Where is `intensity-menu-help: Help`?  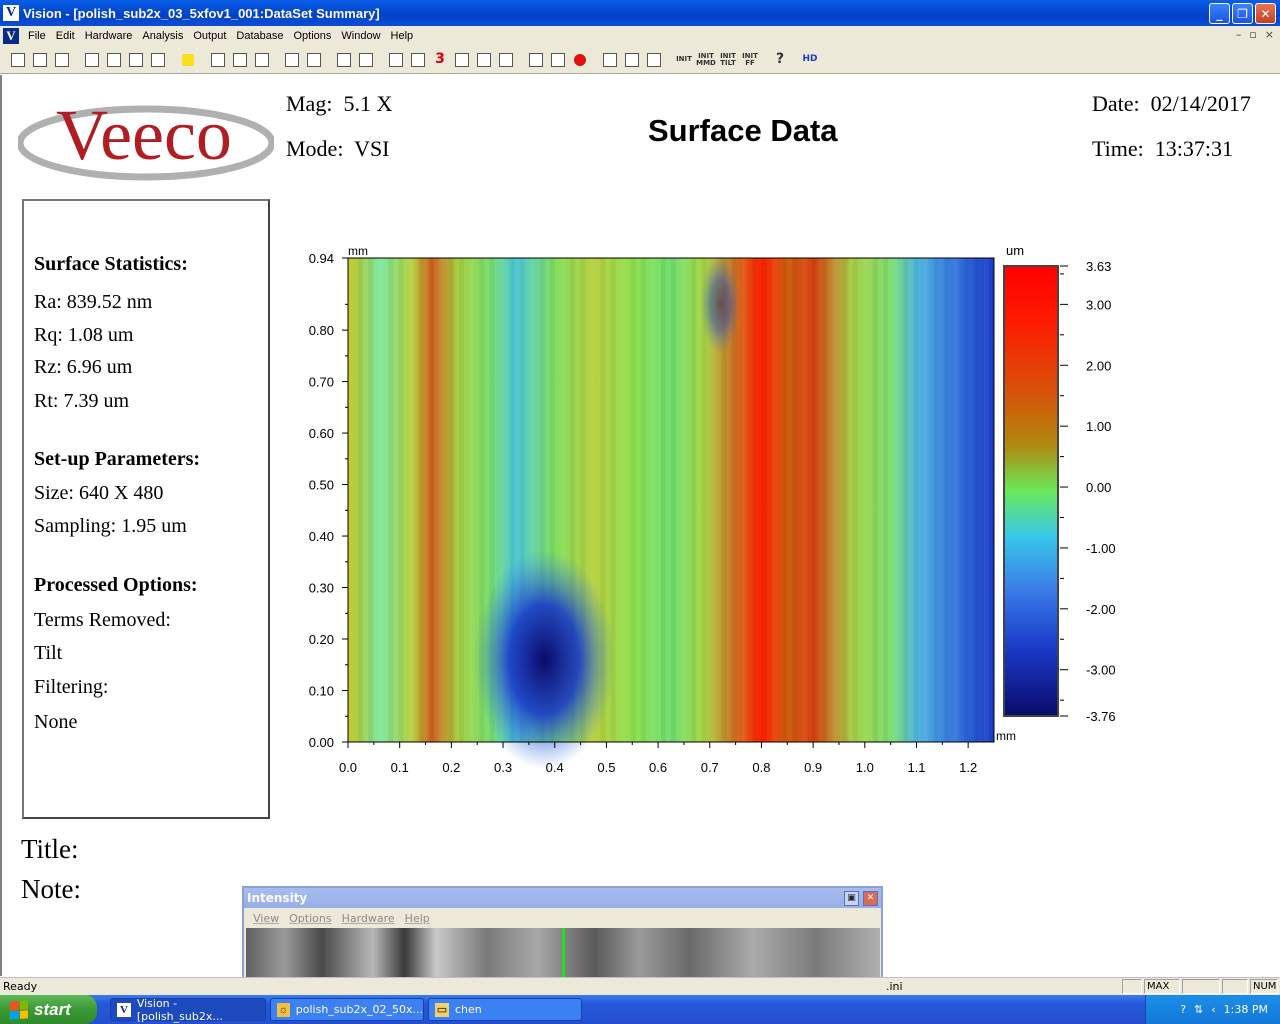
intensity-menu-help: Help is located at coordinates (417, 918).